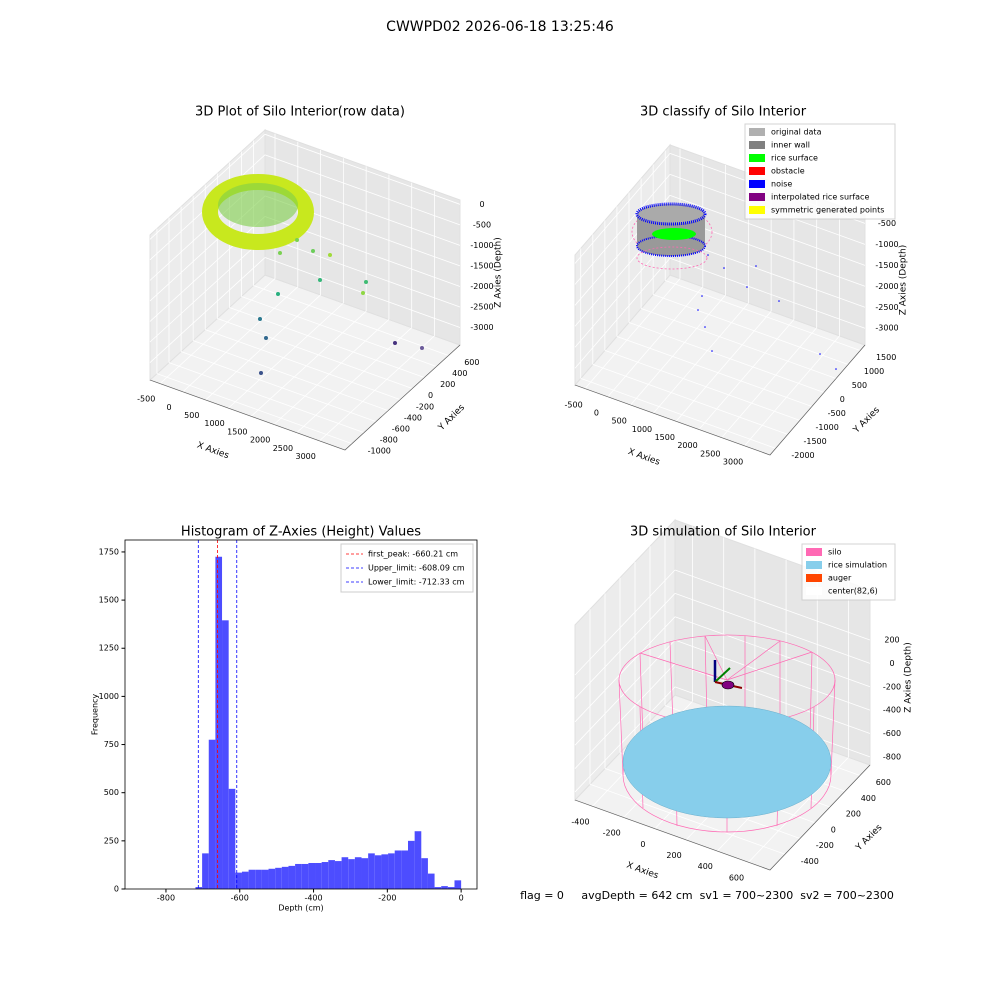 Image resolution: width=1000 pixels, height=1000 pixels. Describe the element at coordinates (300, 112) in the screenshot. I see `chart-title: 3D Plot of Silo Interior(row data)` at that location.